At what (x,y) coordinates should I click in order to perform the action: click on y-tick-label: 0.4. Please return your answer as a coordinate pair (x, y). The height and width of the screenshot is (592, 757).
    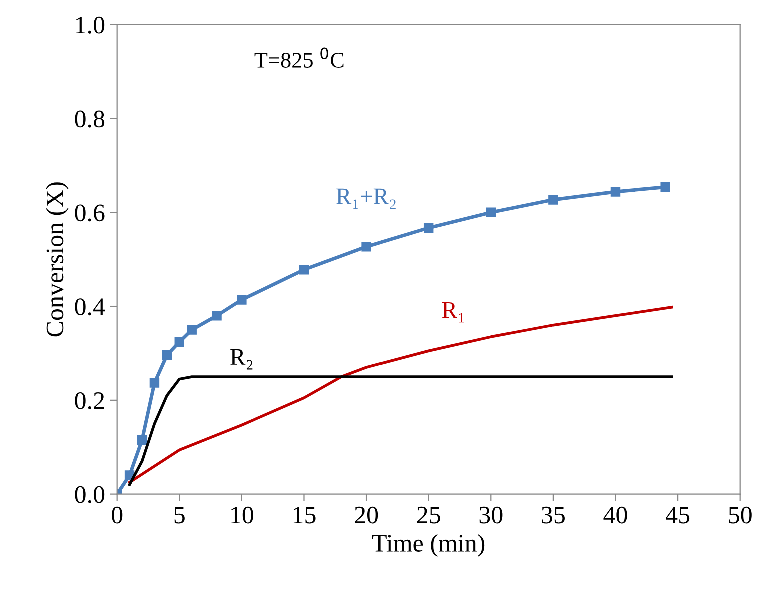
    Looking at the image, I should click on (90, 307).